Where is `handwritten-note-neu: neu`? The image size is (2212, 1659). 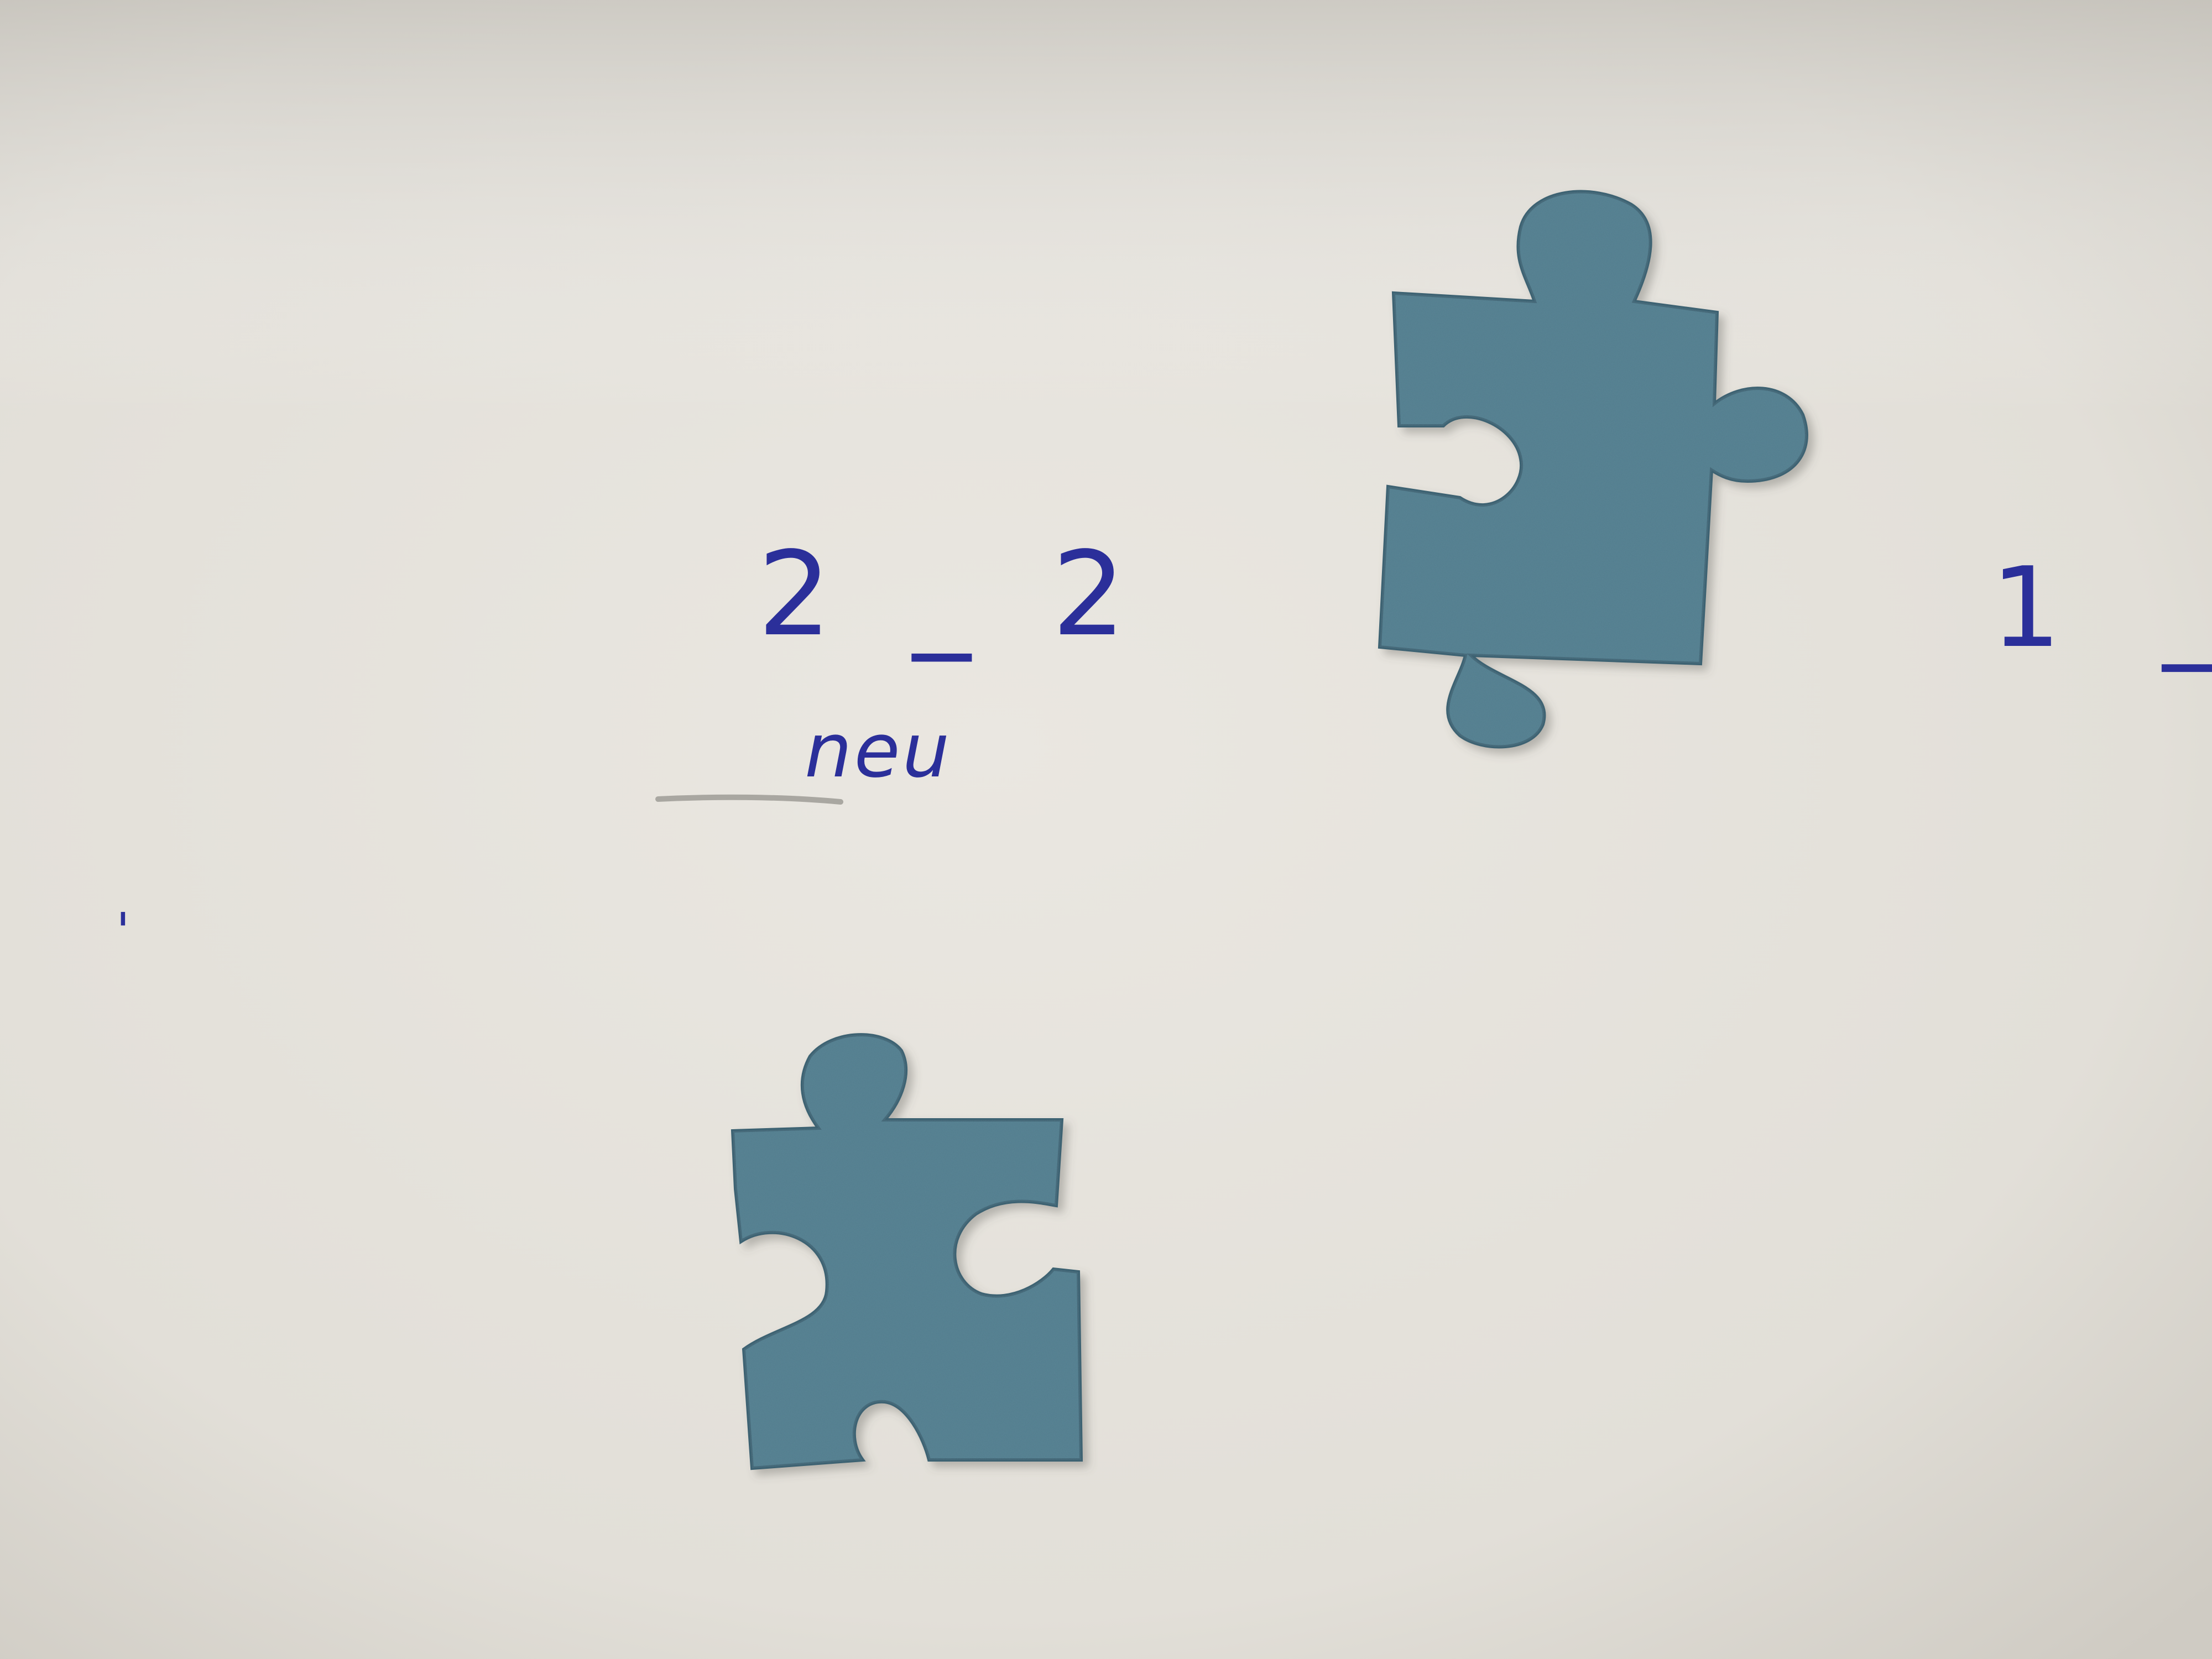
handwritten-note-neu: neu is located at coordinates (879, 750).